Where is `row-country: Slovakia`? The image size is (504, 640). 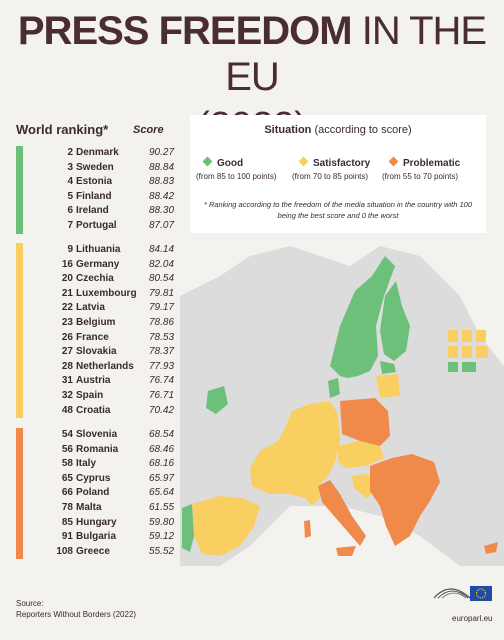
row-country: Slovakia is located at coordinates (96, 352).